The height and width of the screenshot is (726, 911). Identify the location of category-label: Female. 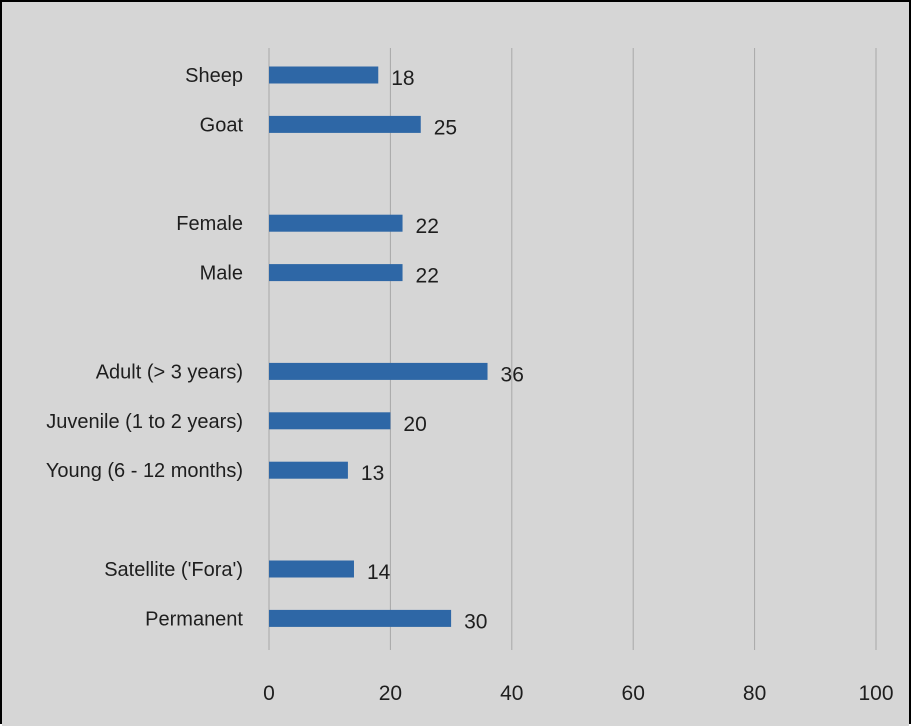
(209, 224).